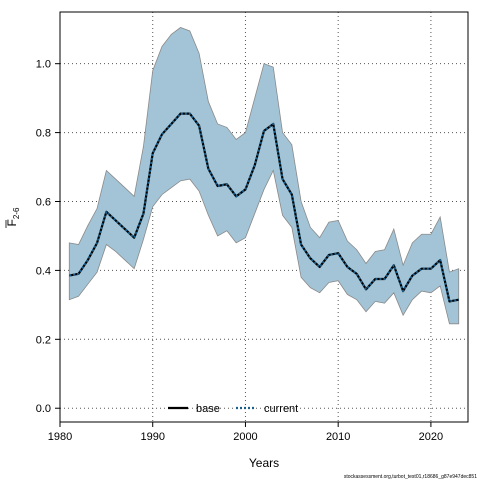 The width and height of the screenshot is (480, 480). Describe the element at coordinates (245, 437) in the screenshot. I see `x-tick-label: 2000` at that location.